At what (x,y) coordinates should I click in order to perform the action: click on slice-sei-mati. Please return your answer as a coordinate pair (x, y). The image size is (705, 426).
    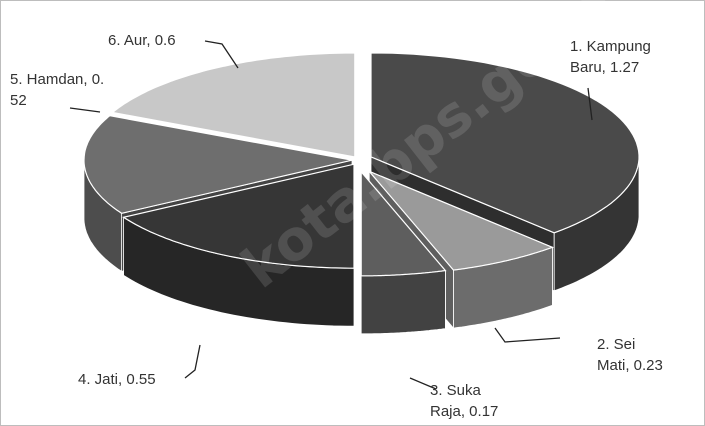
    Looking at the image, I should click on (461, 220).